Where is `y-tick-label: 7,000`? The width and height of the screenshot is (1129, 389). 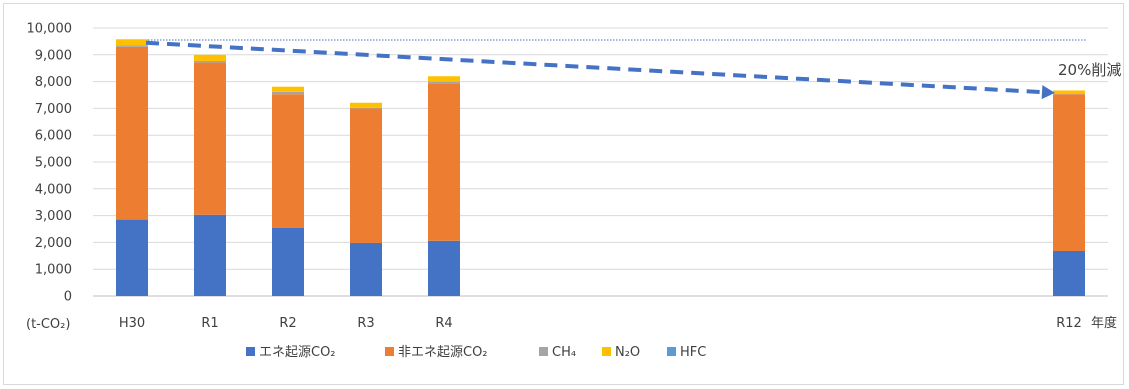 y-tick-label: 7,000 is located at coordinates (53, 109).